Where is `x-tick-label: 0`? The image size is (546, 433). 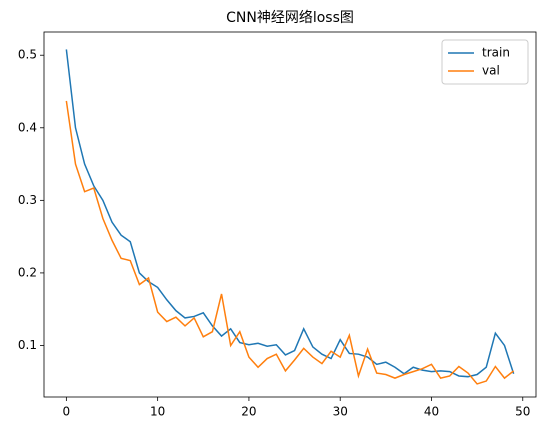 x-tick-label: 0 is located at coordinates (67, 412).